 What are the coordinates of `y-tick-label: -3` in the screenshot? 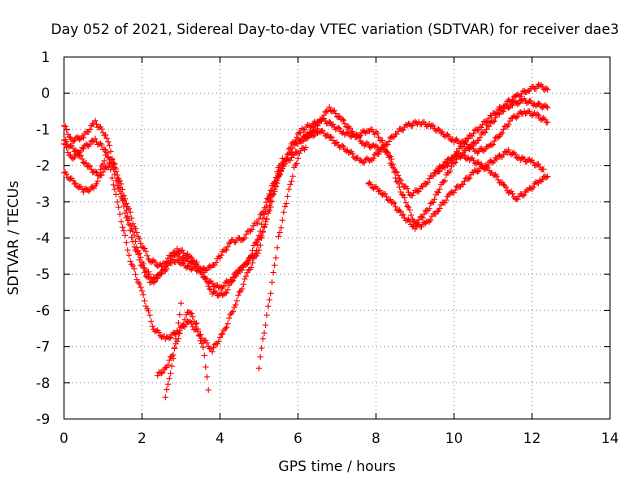 It's located at (43, 203).